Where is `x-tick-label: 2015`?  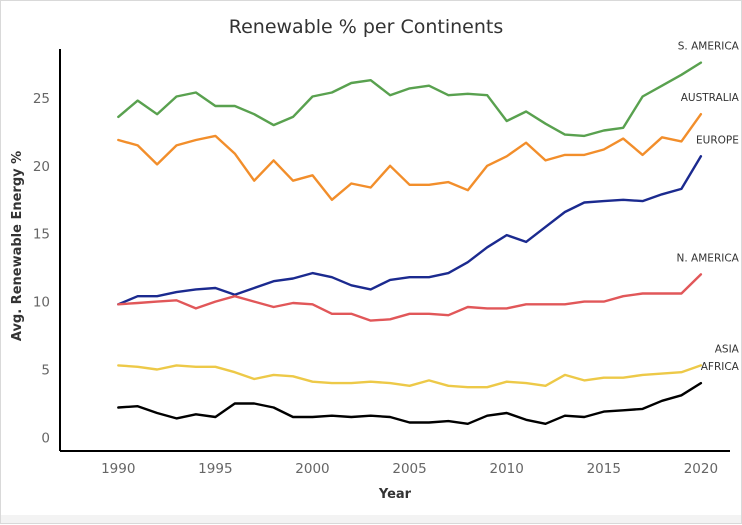 x-tick-label: 2015 is located at coordinates (604, 469).